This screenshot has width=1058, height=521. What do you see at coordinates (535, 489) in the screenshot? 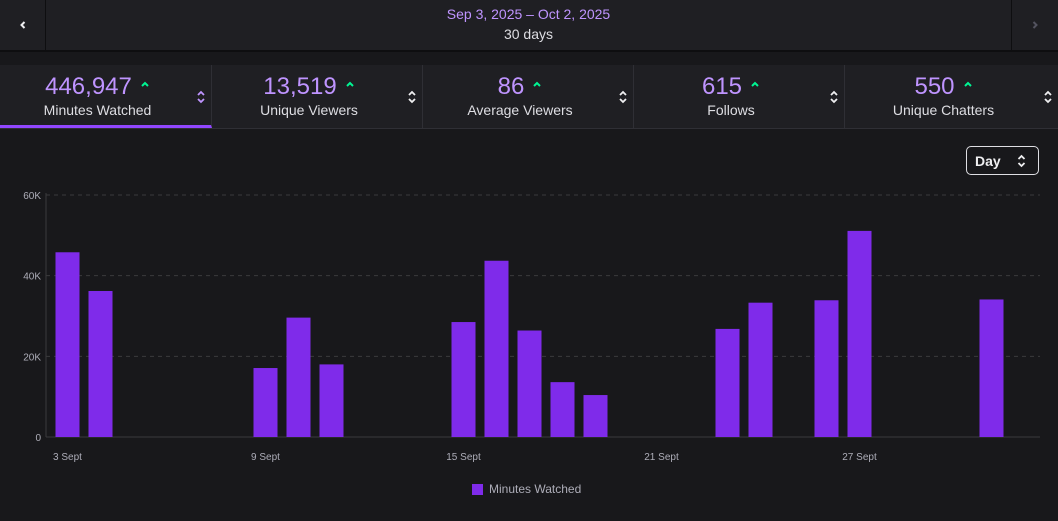
I see `legend-label: Minutes Watched` at bounding box center [535, 489].